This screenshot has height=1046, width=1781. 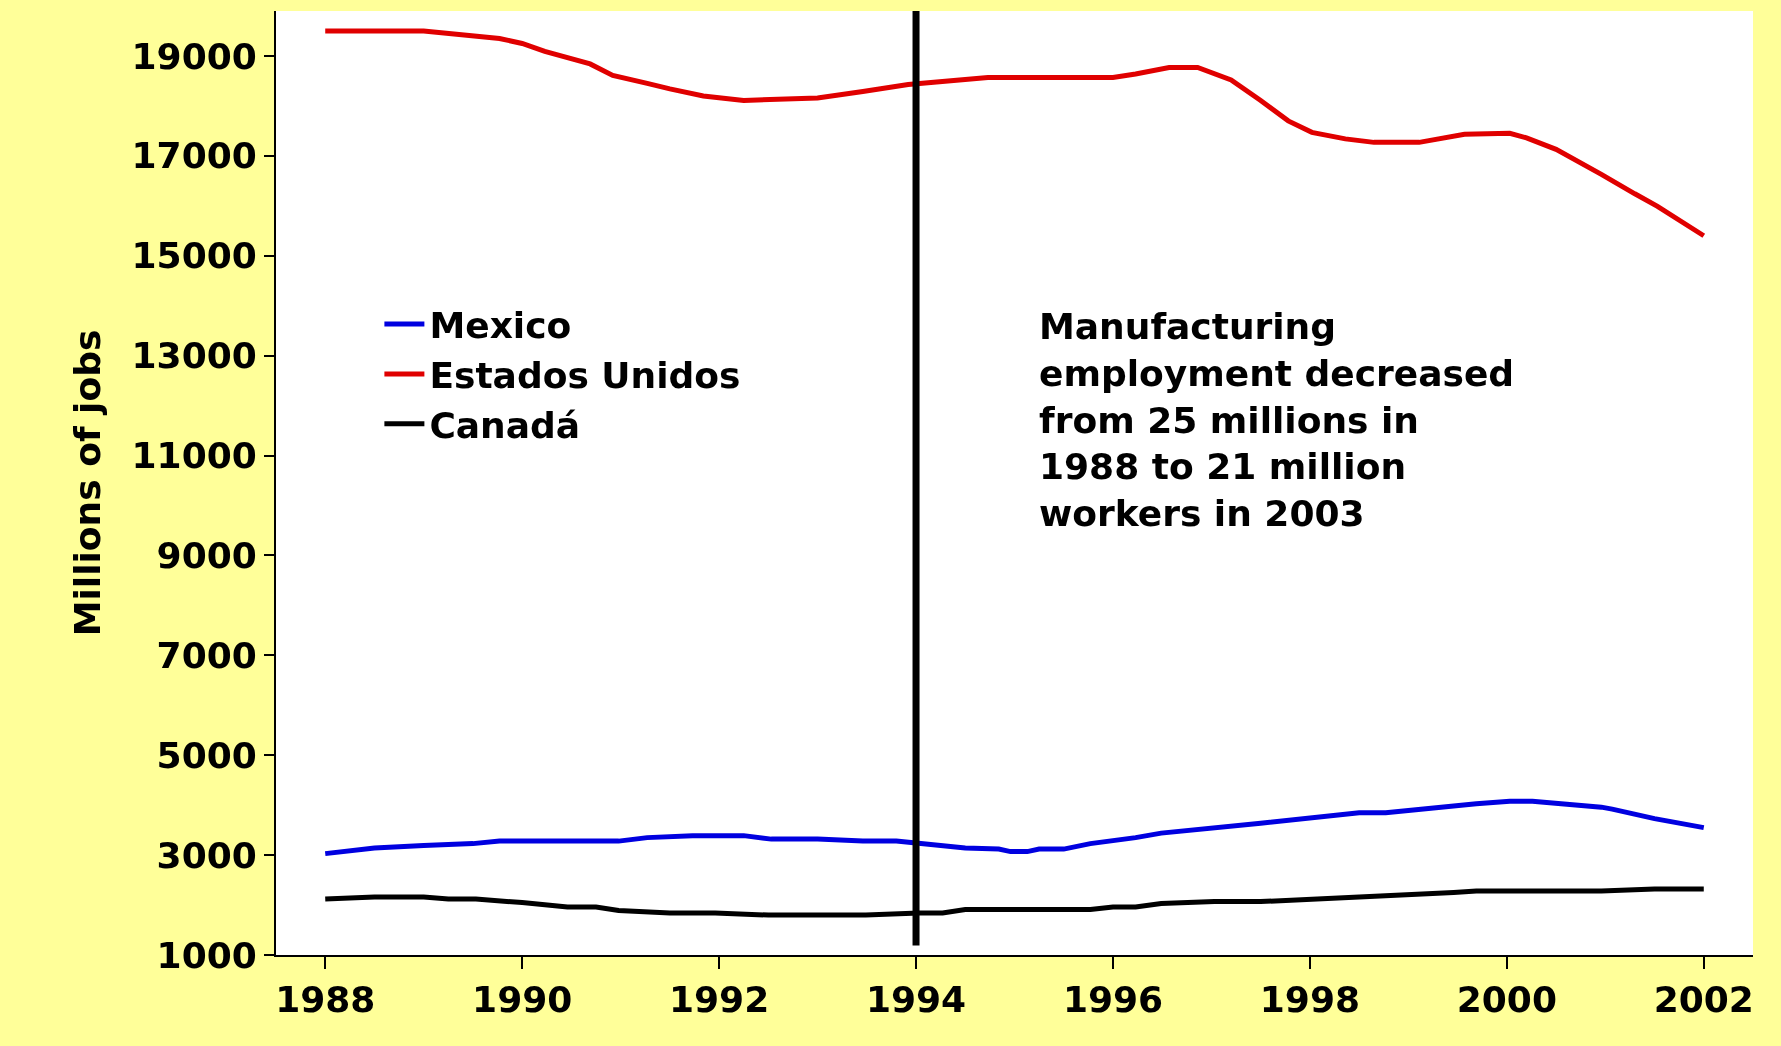 What do you see at coordinates (194, 356) in the screenshot?
I see `y-tick-label: 13000` at bounding box center [194, 356].